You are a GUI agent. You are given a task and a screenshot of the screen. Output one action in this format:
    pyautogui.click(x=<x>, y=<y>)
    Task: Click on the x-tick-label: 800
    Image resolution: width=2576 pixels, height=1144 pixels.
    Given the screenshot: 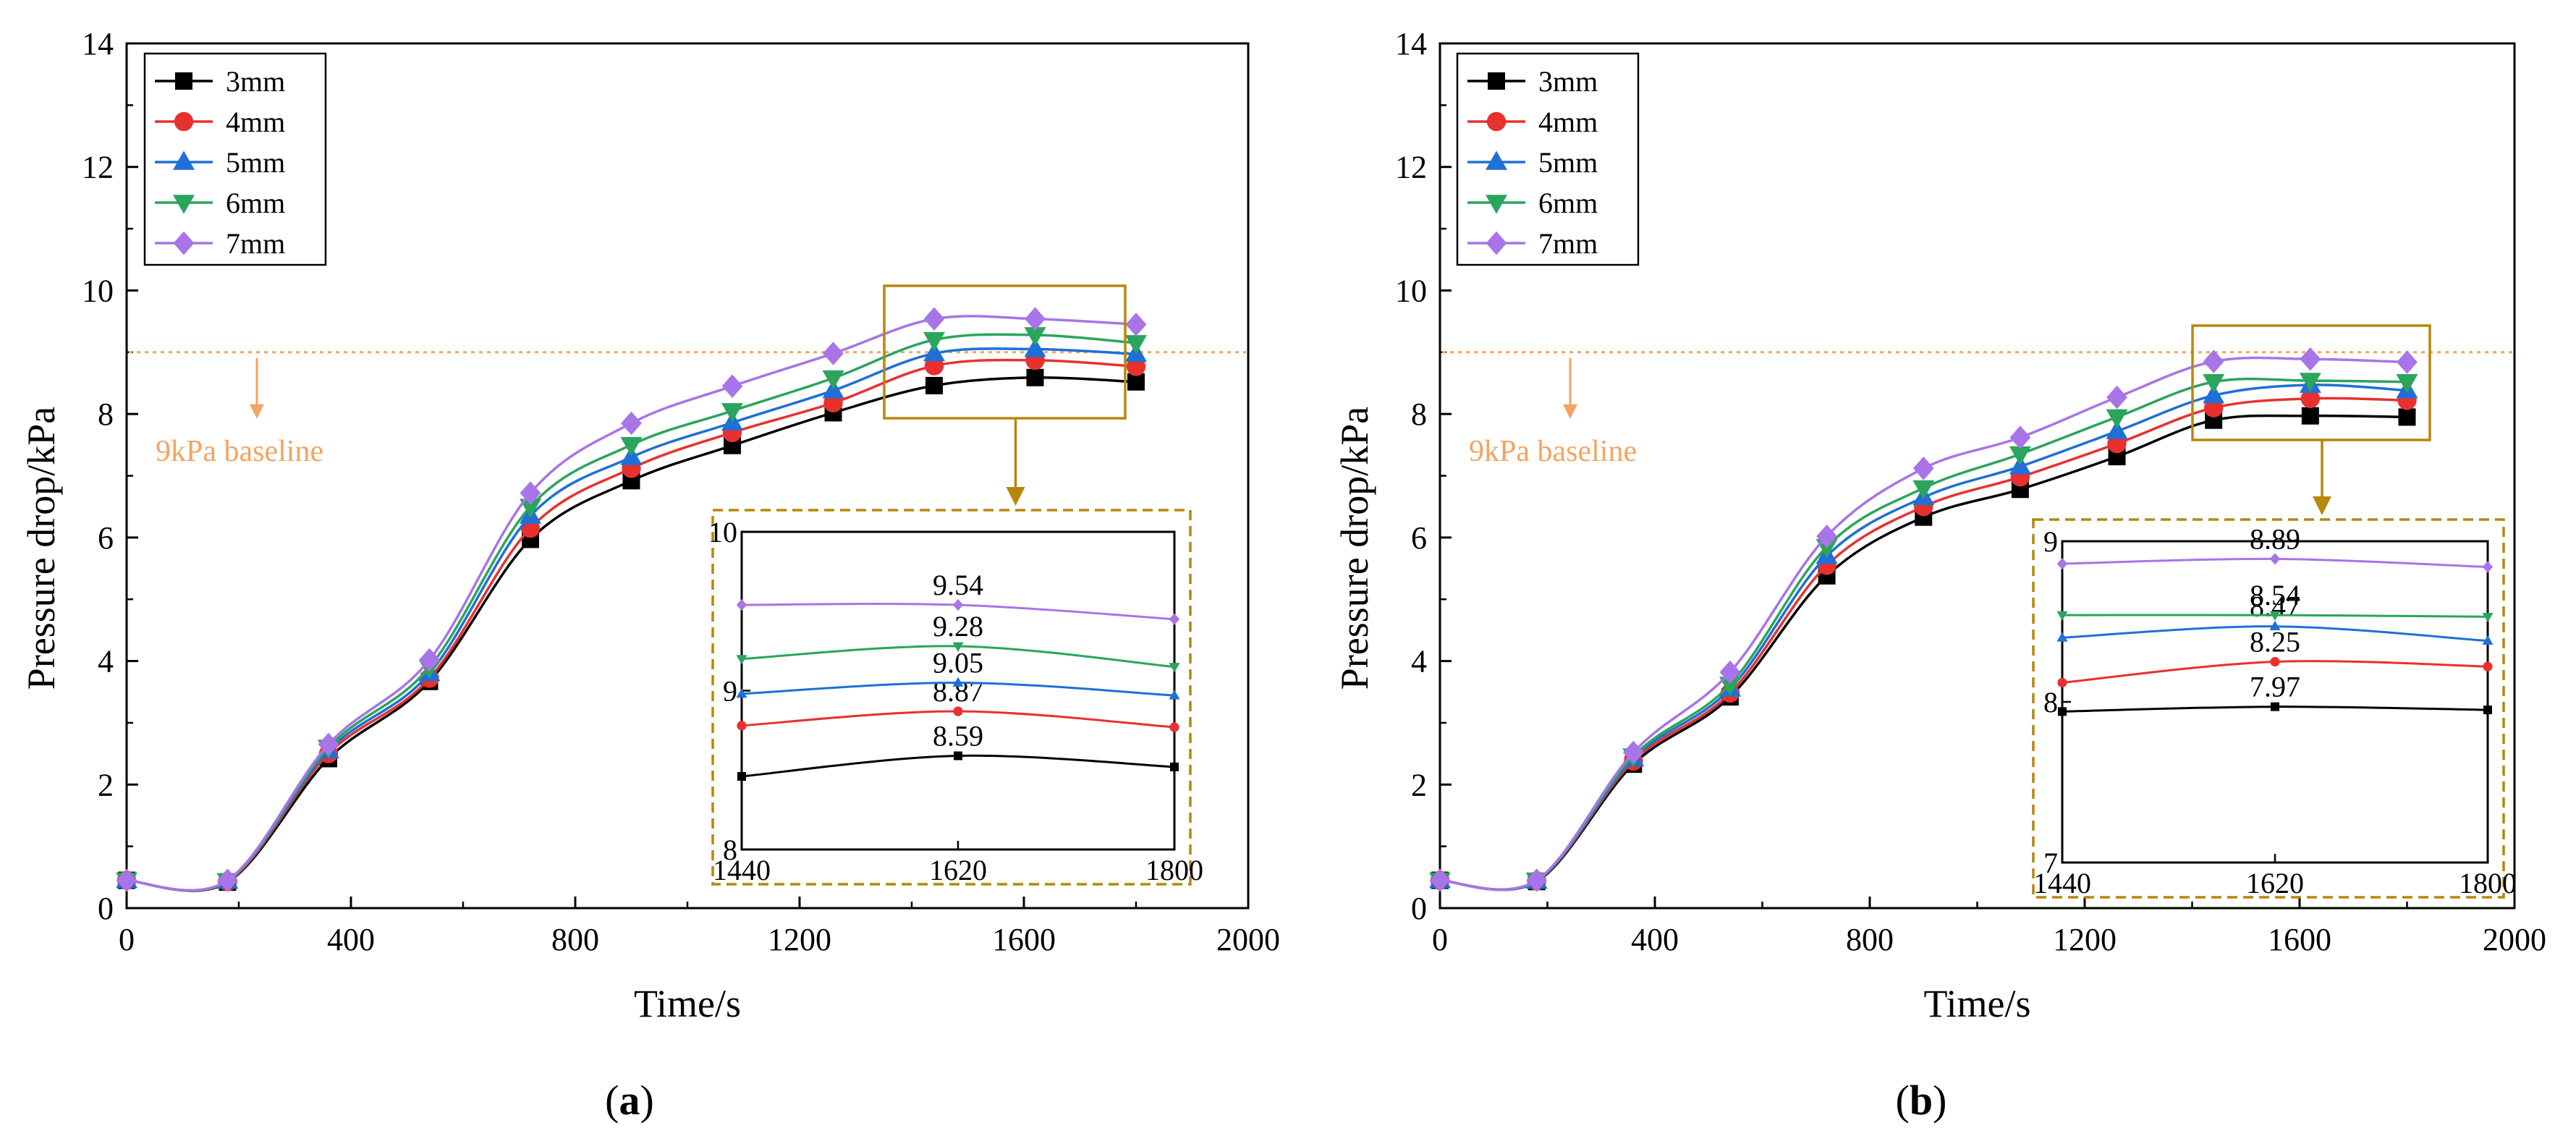 What is the action you would take?
    pyautogui.click(x=575, y=940)
    